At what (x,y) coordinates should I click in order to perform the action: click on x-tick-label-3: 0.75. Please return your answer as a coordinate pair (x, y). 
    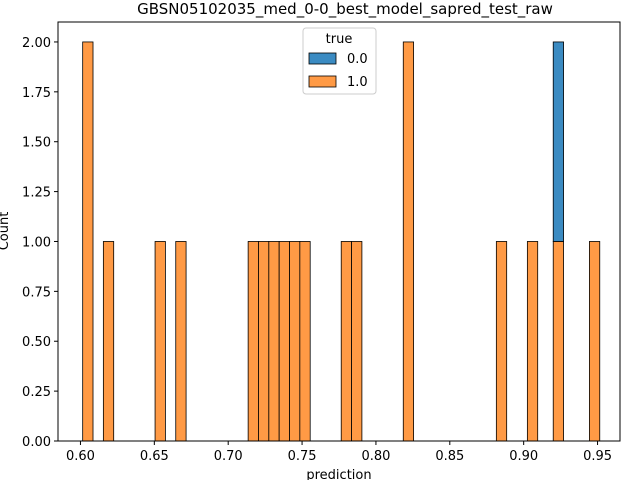
    Looking at the image, I should click on (302, 456).